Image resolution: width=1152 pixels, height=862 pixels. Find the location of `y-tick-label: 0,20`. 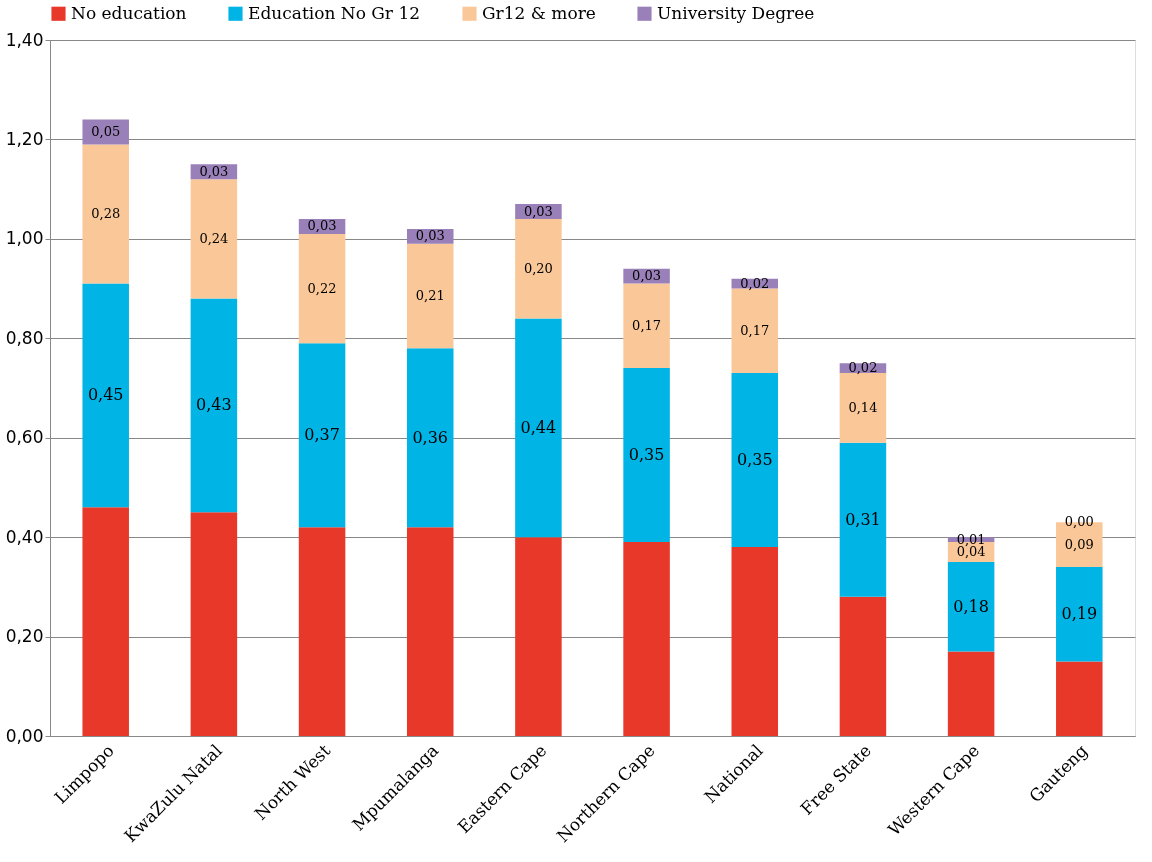

y-tick-label: 0,20 is located at coordinates (24, 636).